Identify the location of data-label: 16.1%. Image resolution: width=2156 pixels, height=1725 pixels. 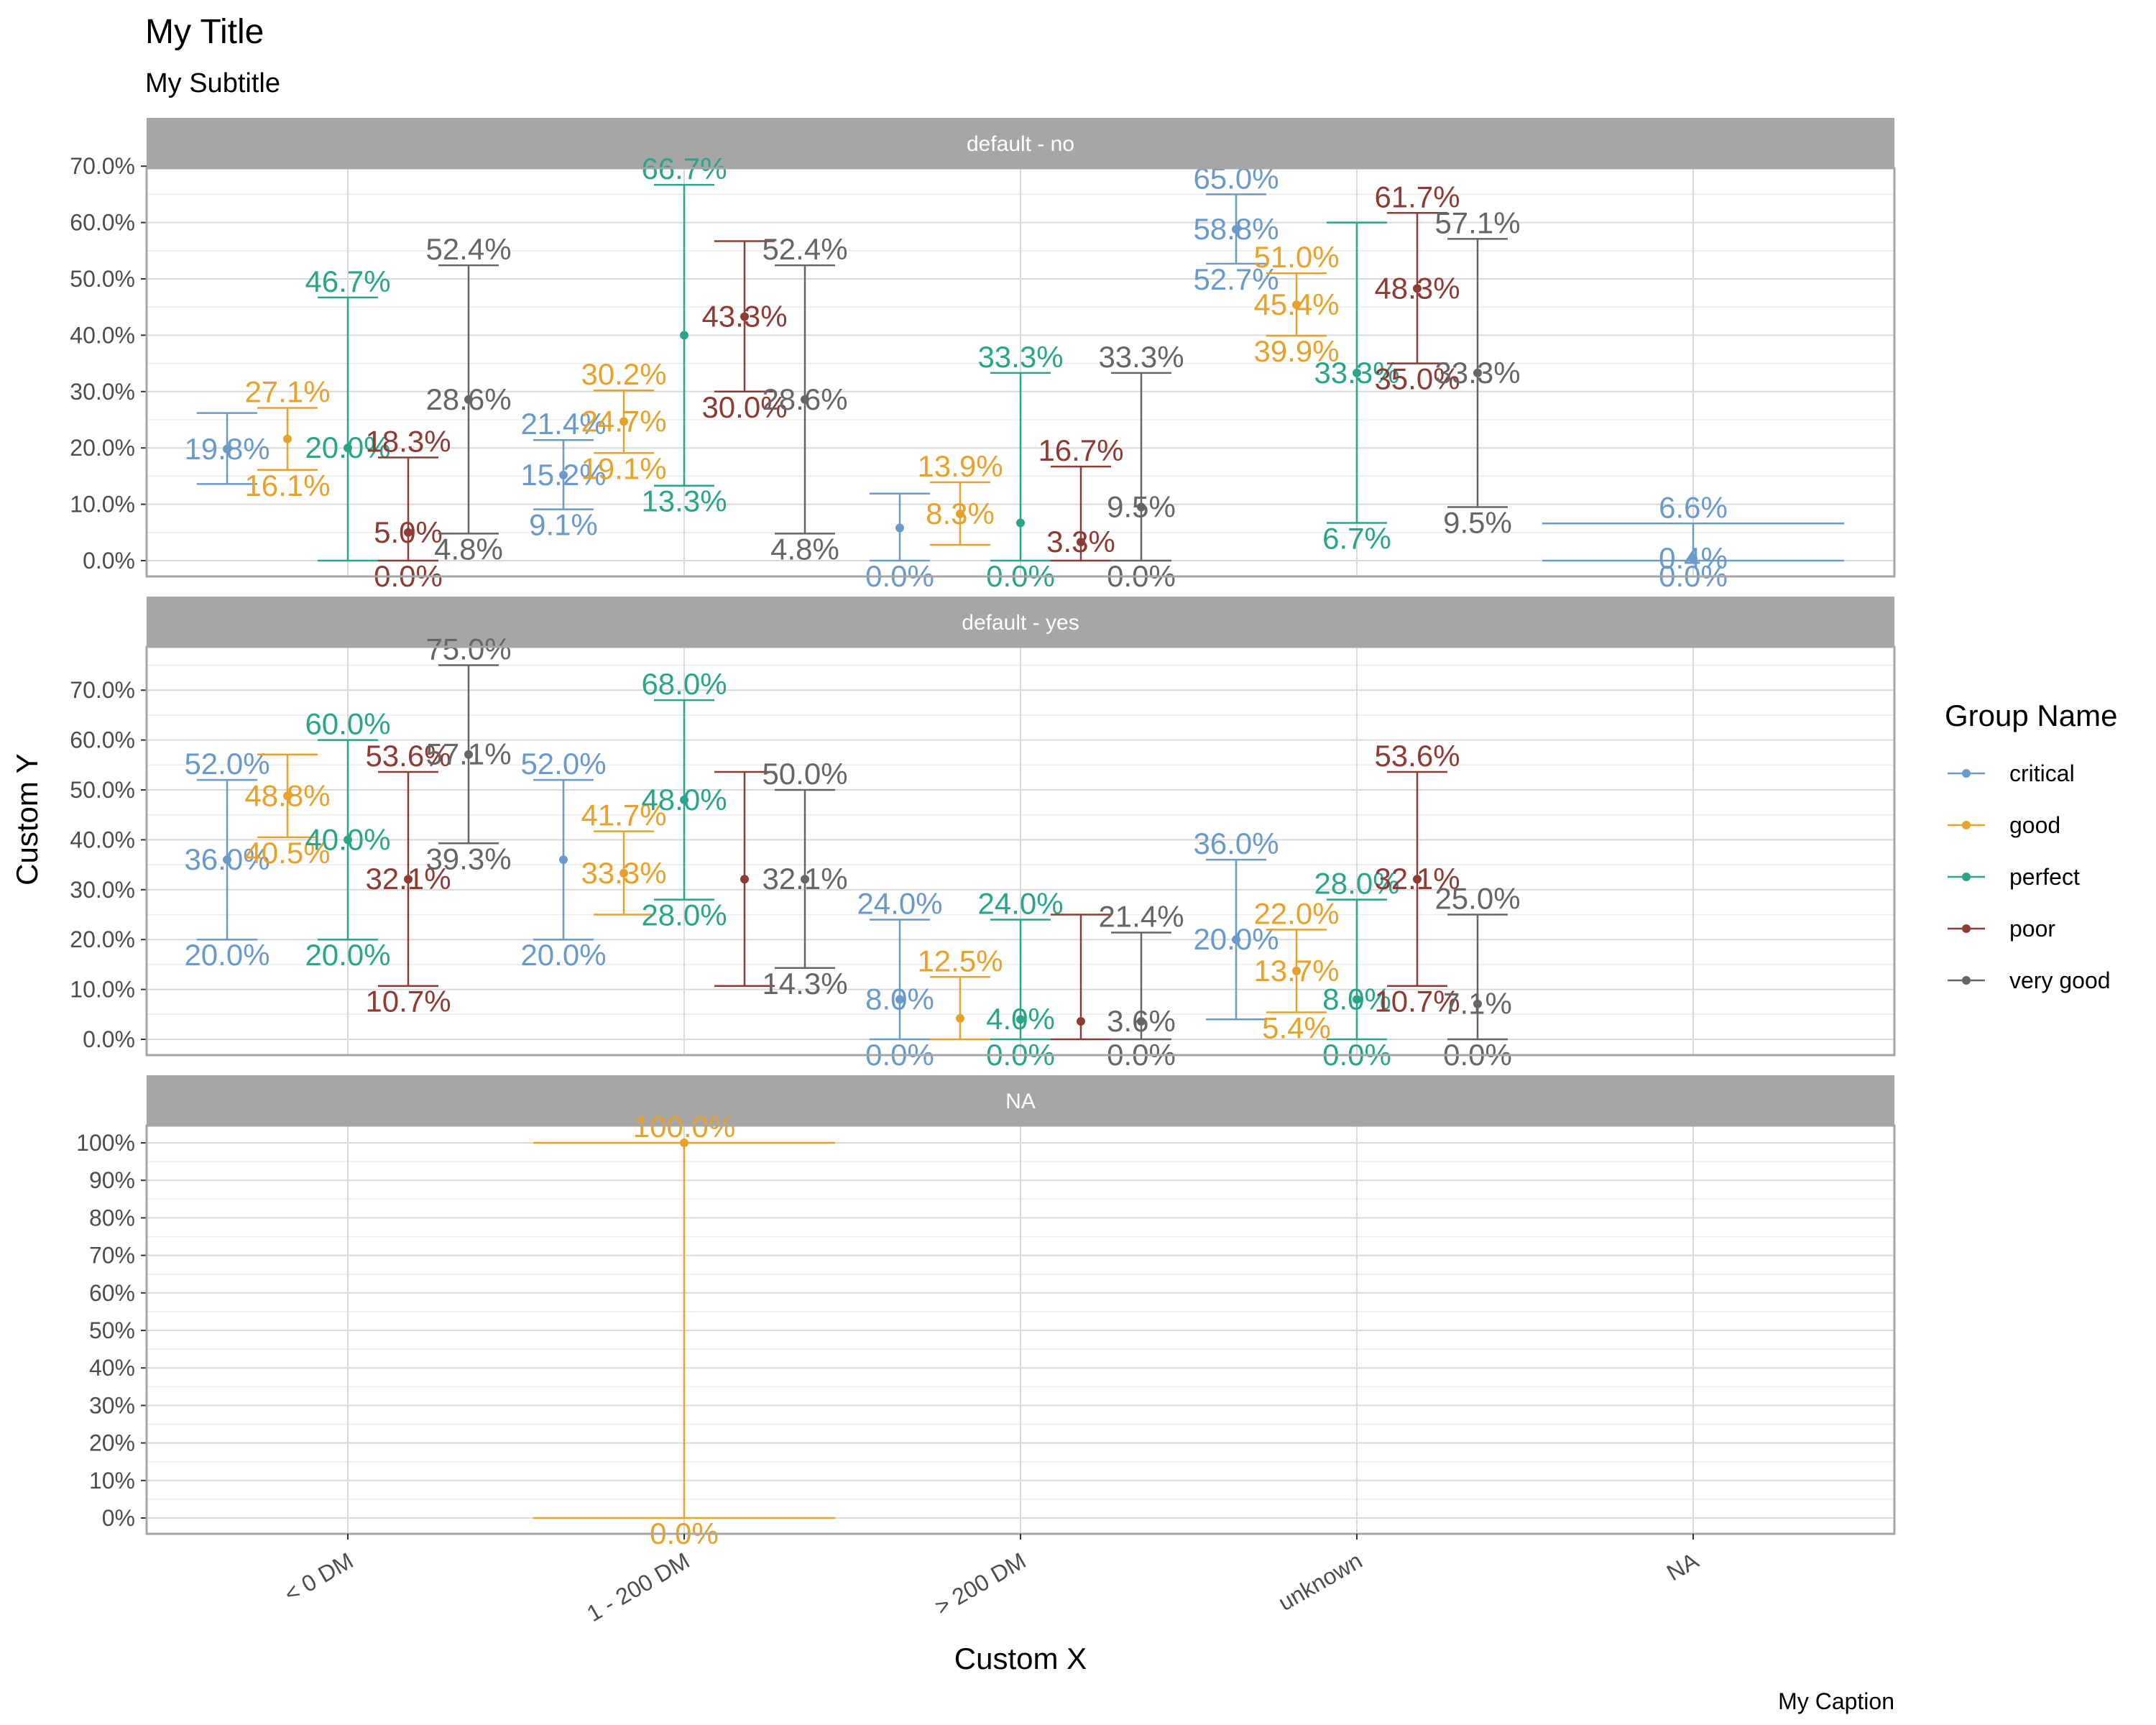
(287, 485).